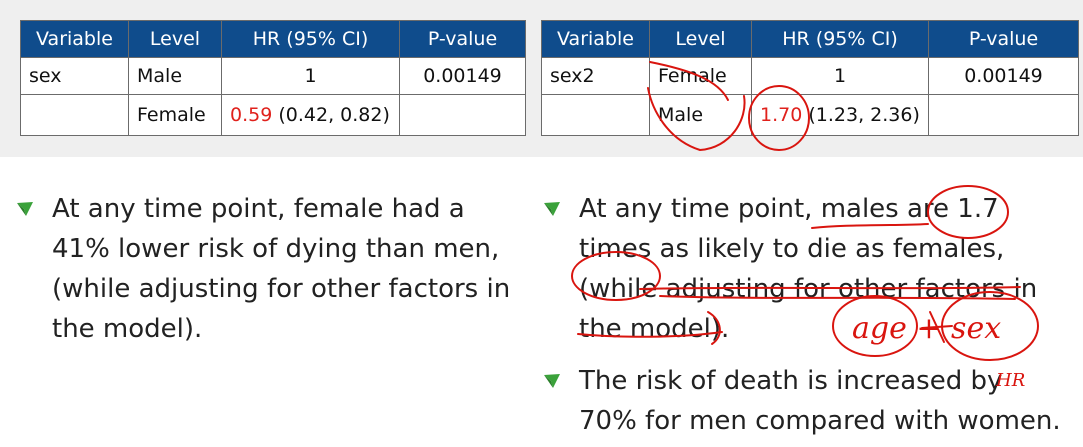 The height and width of the screenshot is (447, 1083). I want to click on hr-value: 0.59, so click(251, 115).